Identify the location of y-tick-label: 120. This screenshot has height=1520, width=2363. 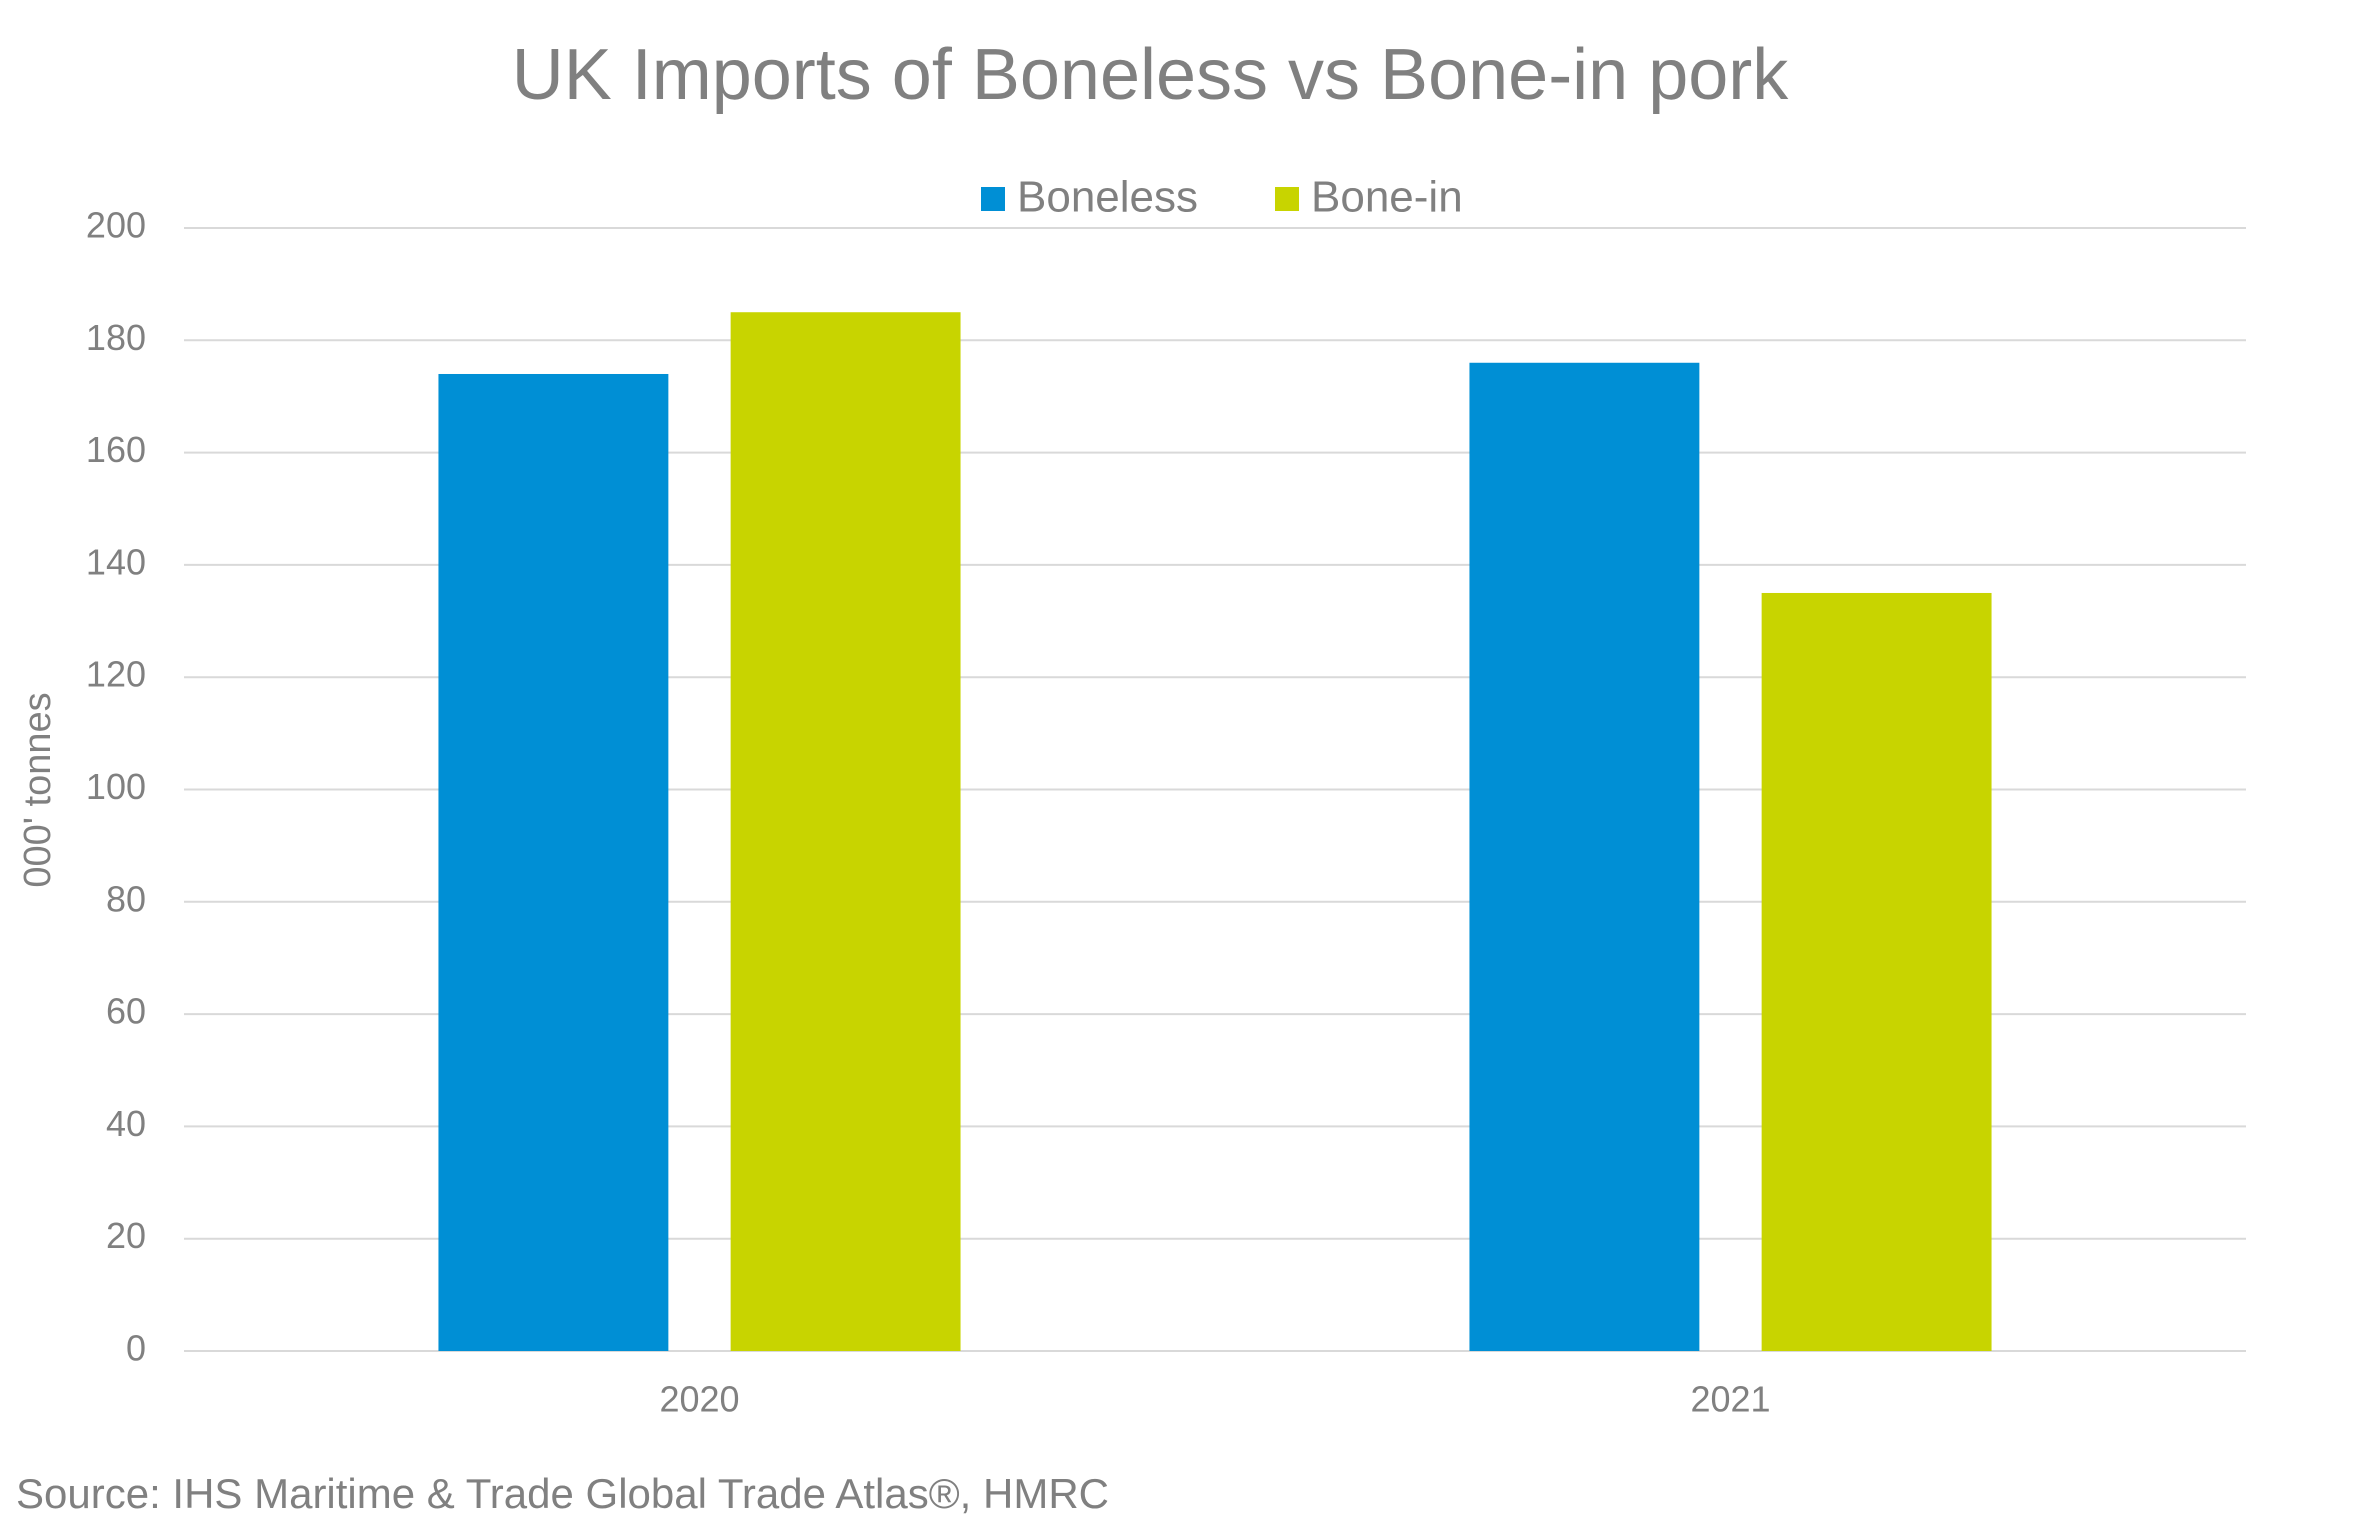
(116, 674).